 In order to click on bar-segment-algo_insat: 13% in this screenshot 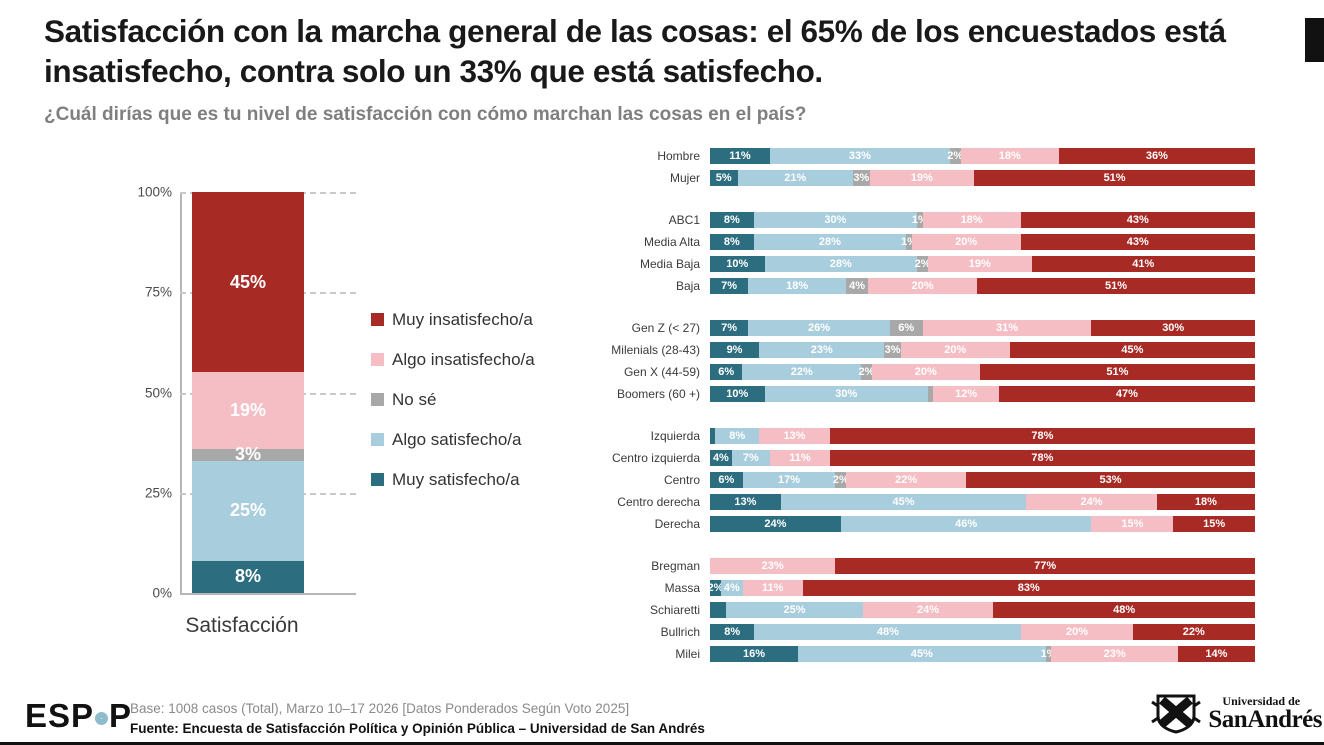, I will do `click(794, 436)`.